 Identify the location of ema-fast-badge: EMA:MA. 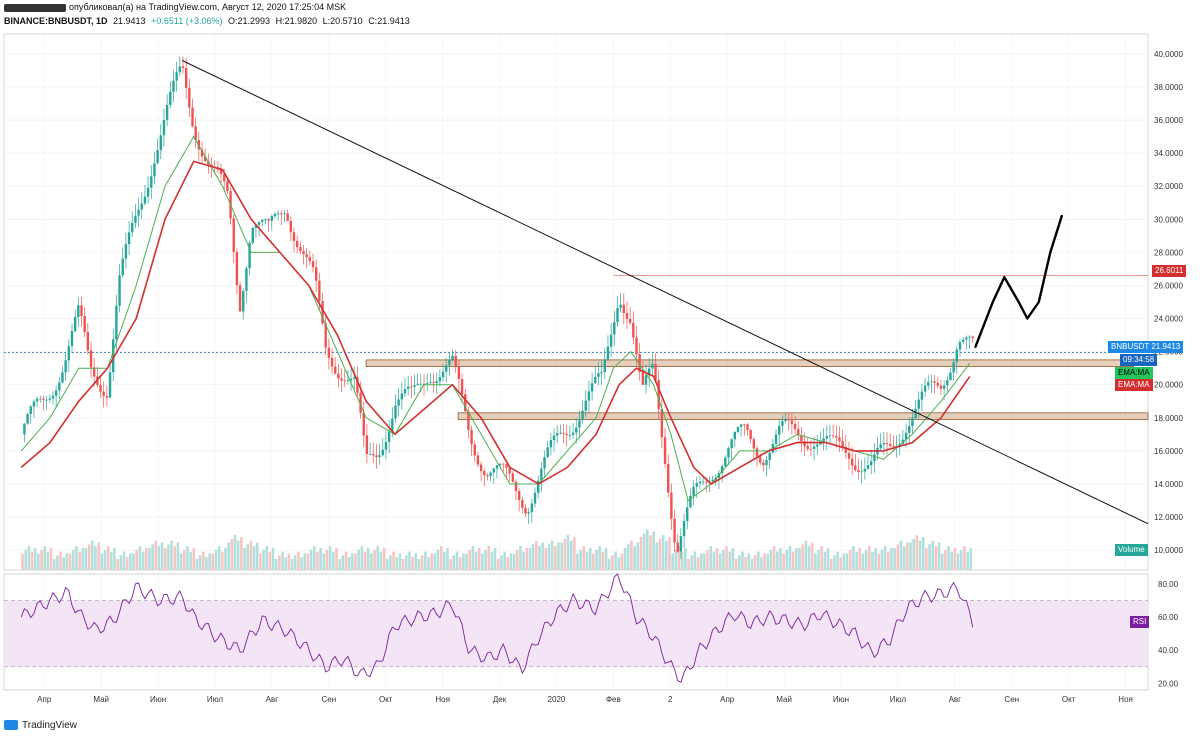
(1134, 373).